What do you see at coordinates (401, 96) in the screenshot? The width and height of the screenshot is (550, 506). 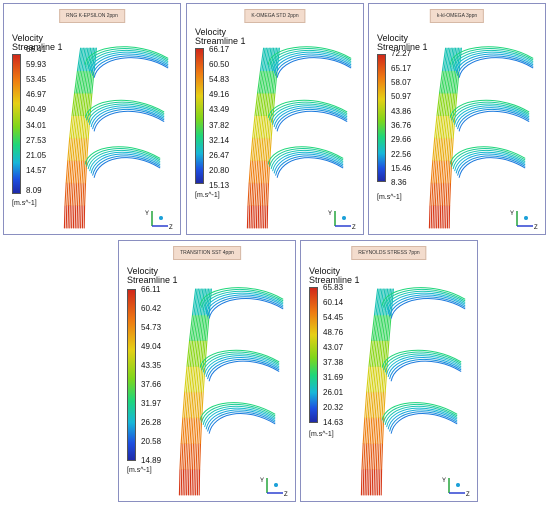 I see `legend-tick: 50.97` at bounding box center [401, 96].